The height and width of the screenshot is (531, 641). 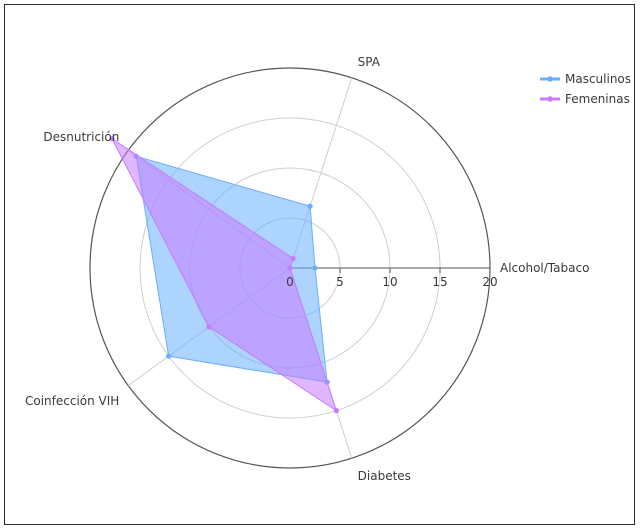 What do you see at coordinates (597, 99) in the screenshot?
I see `legend-label-femeninas: Femeninas` at bounding box center [597, 99].